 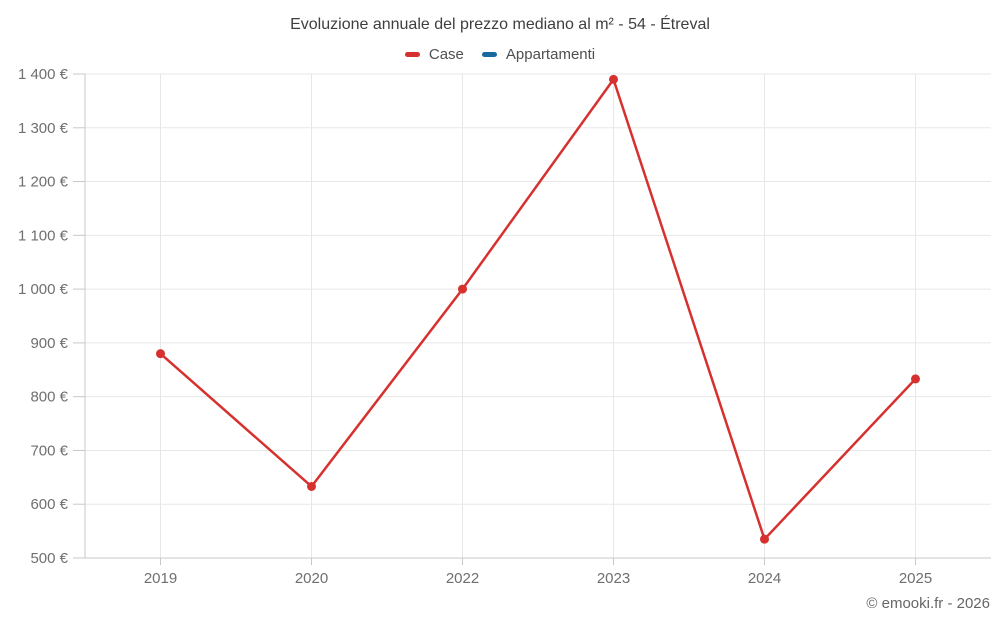 What do you see at coordinates (49, 343) in the screenshot?
I see `y-axis-tick-label: 900 €` at bounding box center [49, 343].